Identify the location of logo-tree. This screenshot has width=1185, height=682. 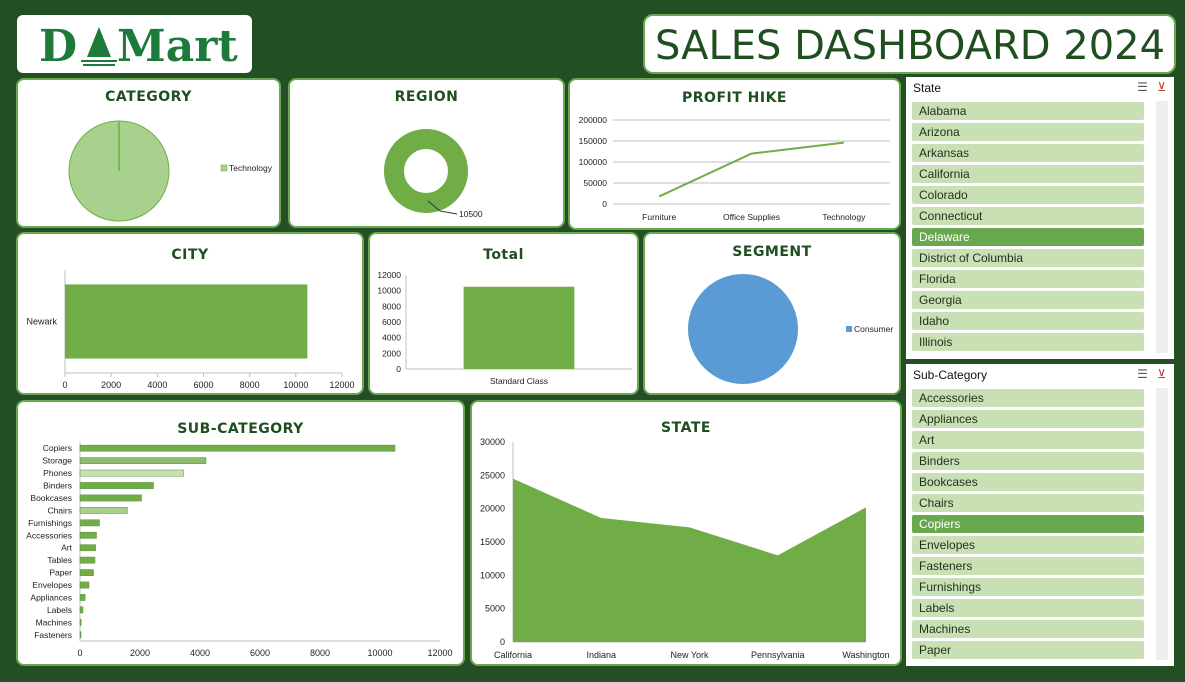
(99, 42).